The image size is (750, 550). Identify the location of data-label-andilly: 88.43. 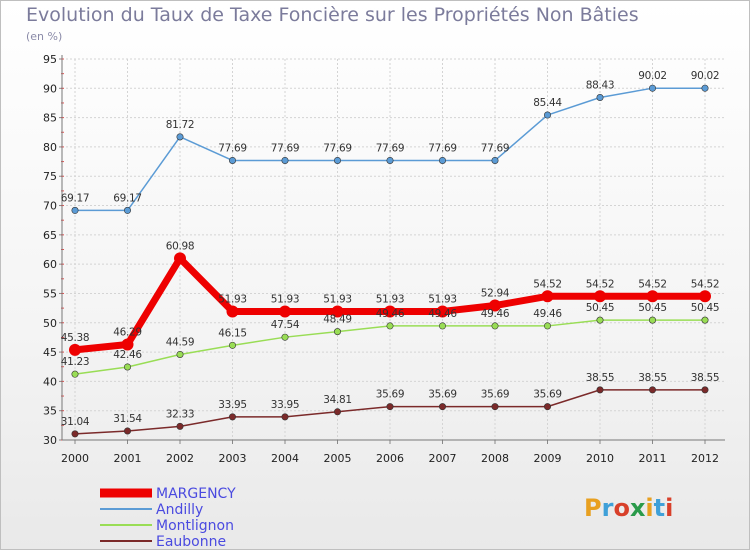
(600, 86).